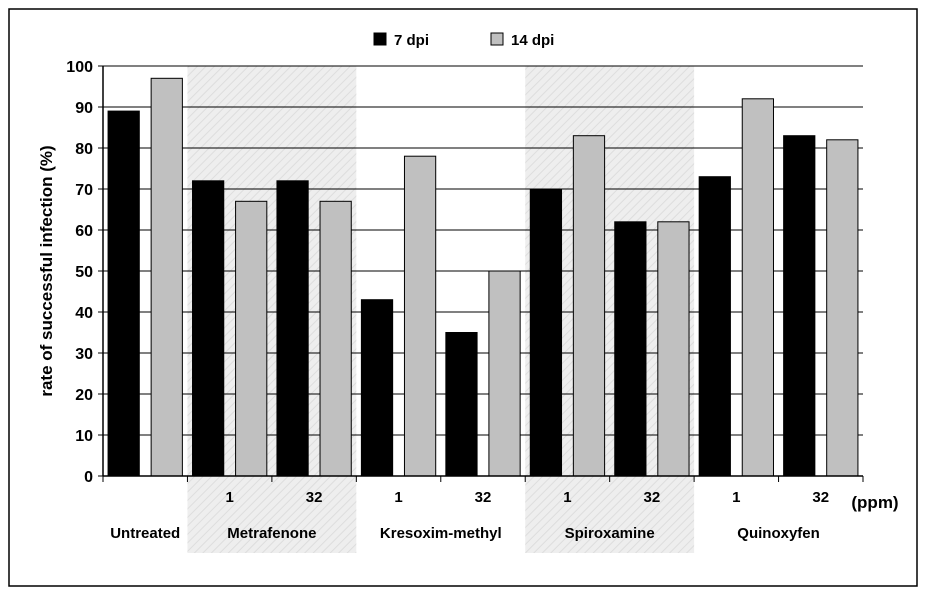 The image size is (926, 600). I want to click on y-tick-label: 40, so click(84, 313).